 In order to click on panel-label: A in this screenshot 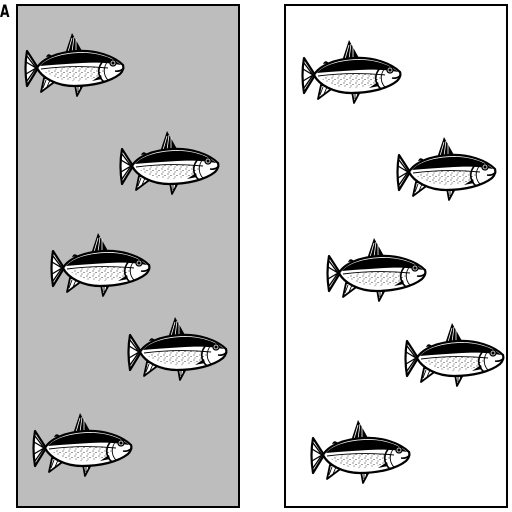, I will do `click(5, 12)`.